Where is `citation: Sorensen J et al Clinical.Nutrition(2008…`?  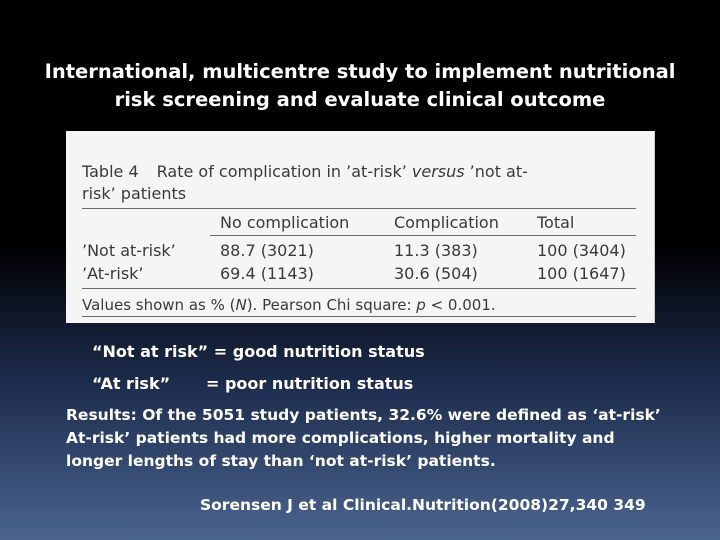
citation: Sorensen J et al Clinical.Nutrition(2008… is located at coordinates (423, 505).